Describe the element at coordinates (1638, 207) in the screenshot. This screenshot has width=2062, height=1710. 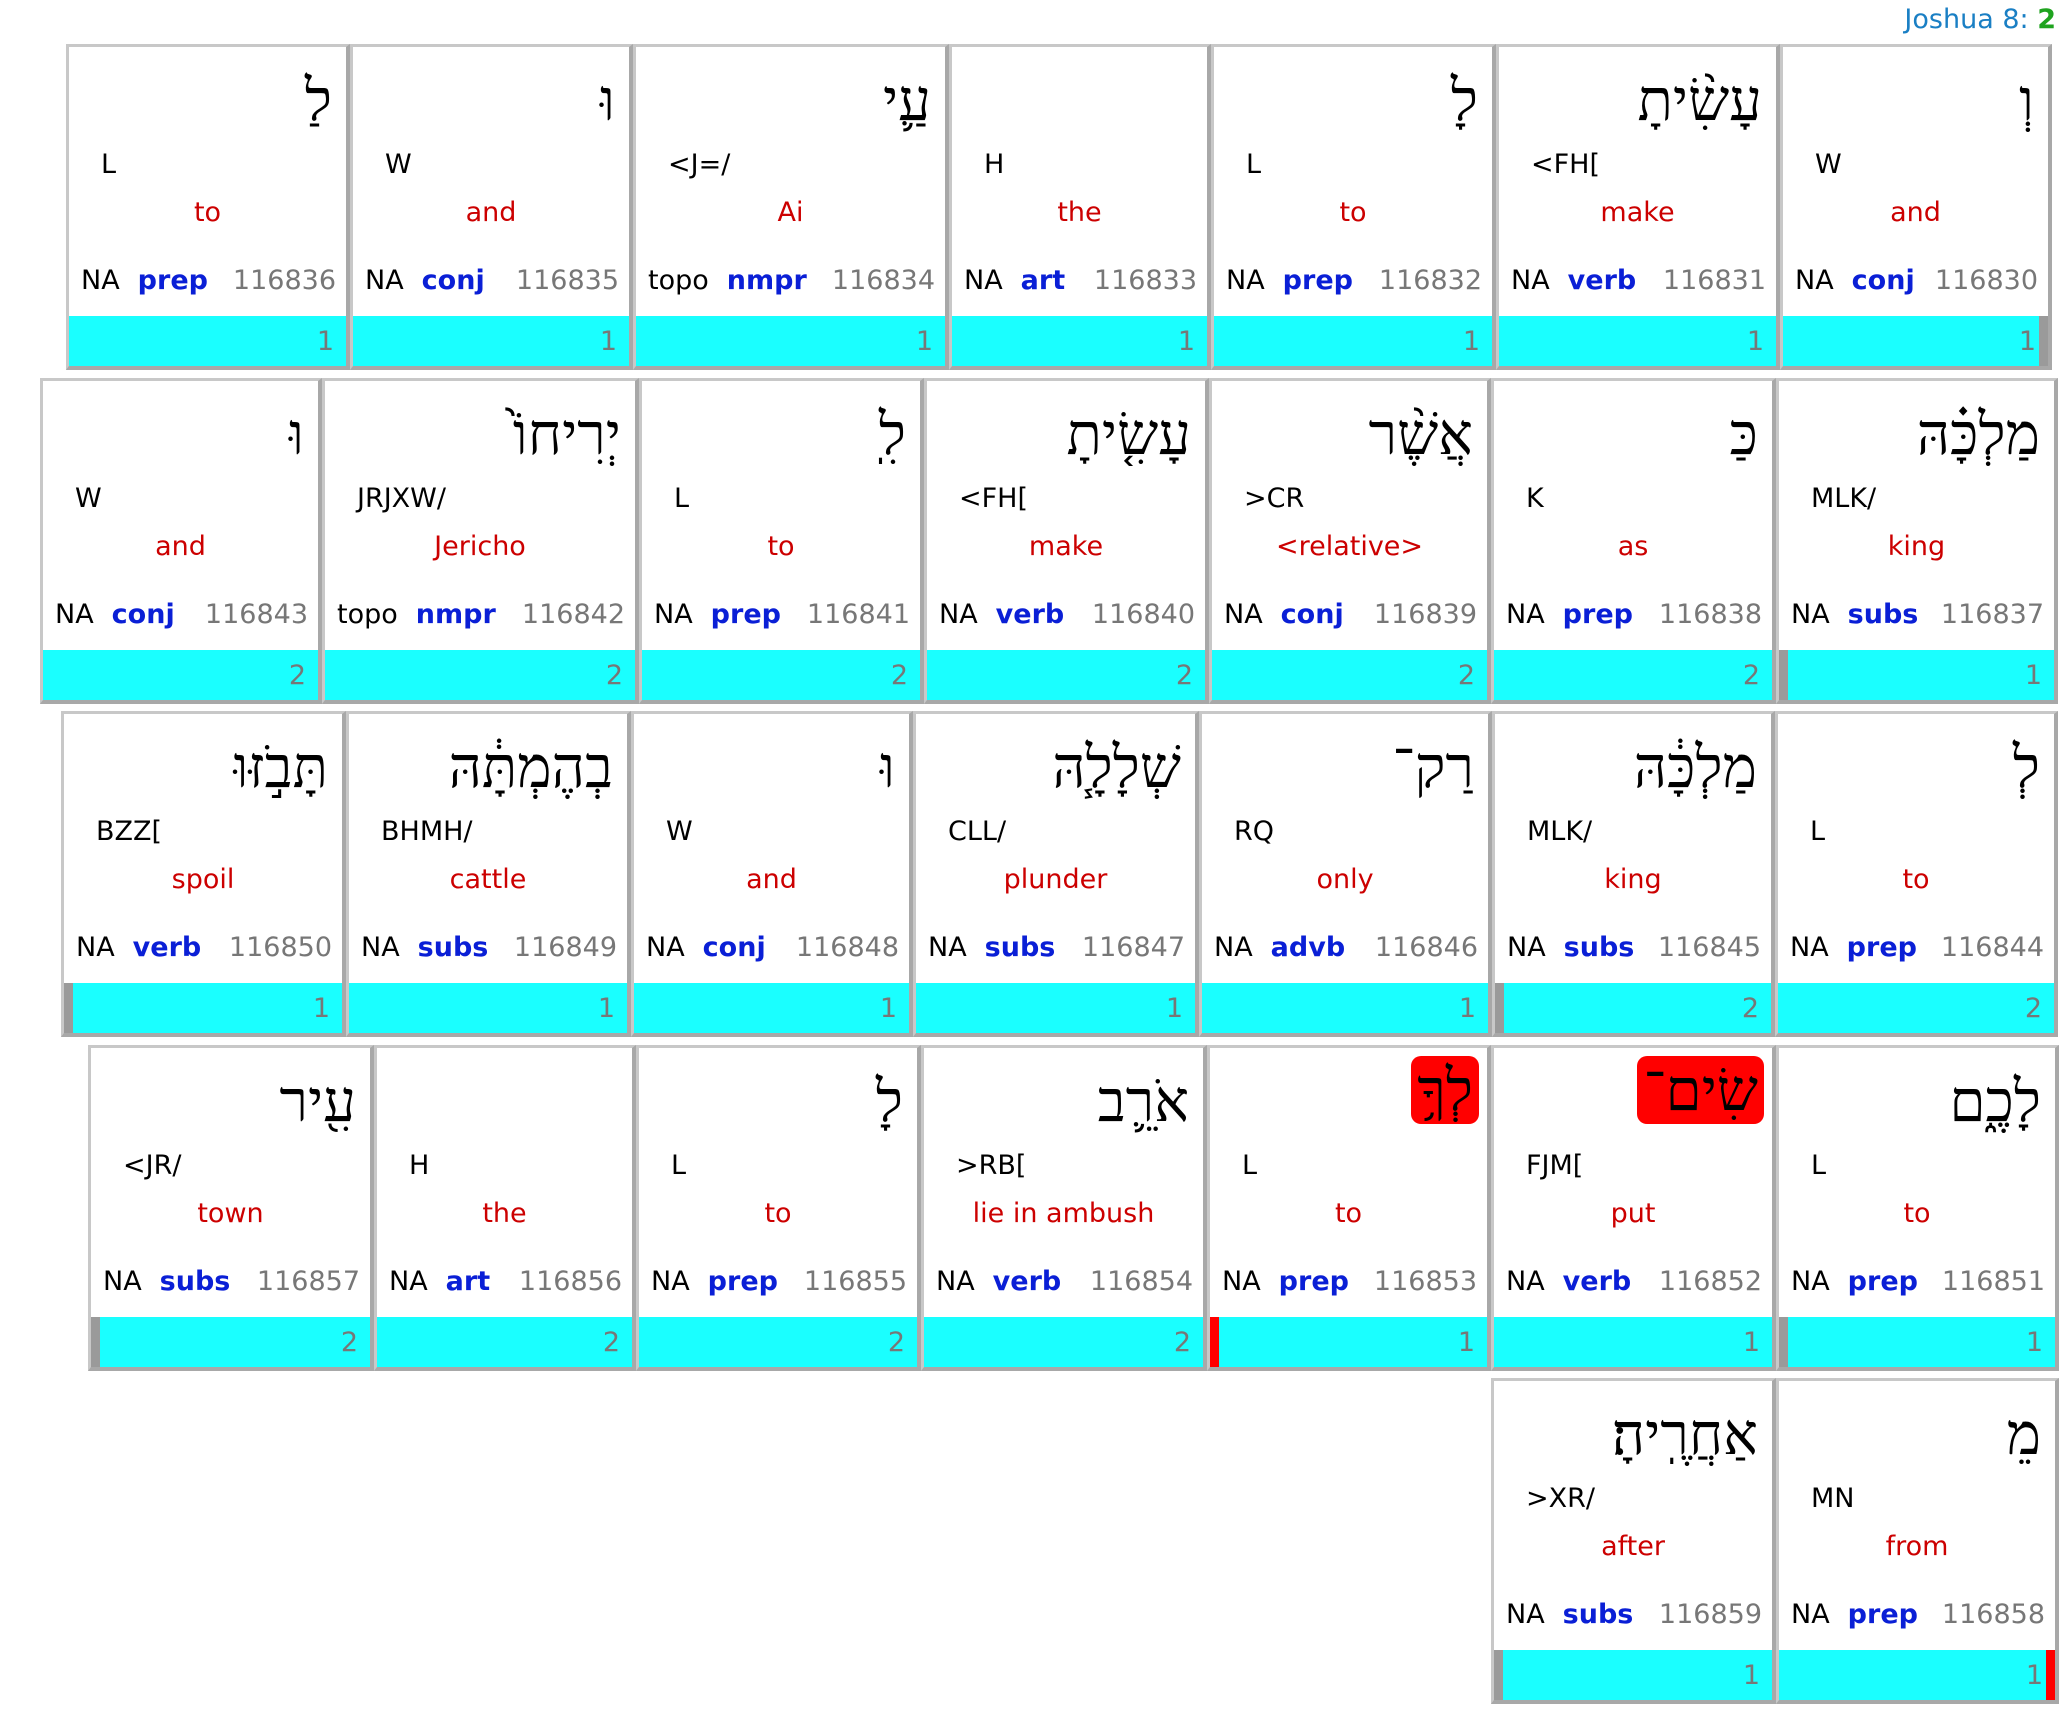
I see `word-card: עָשִׂ֨יתָ <FH[make NA verb 116831 1` at that location.